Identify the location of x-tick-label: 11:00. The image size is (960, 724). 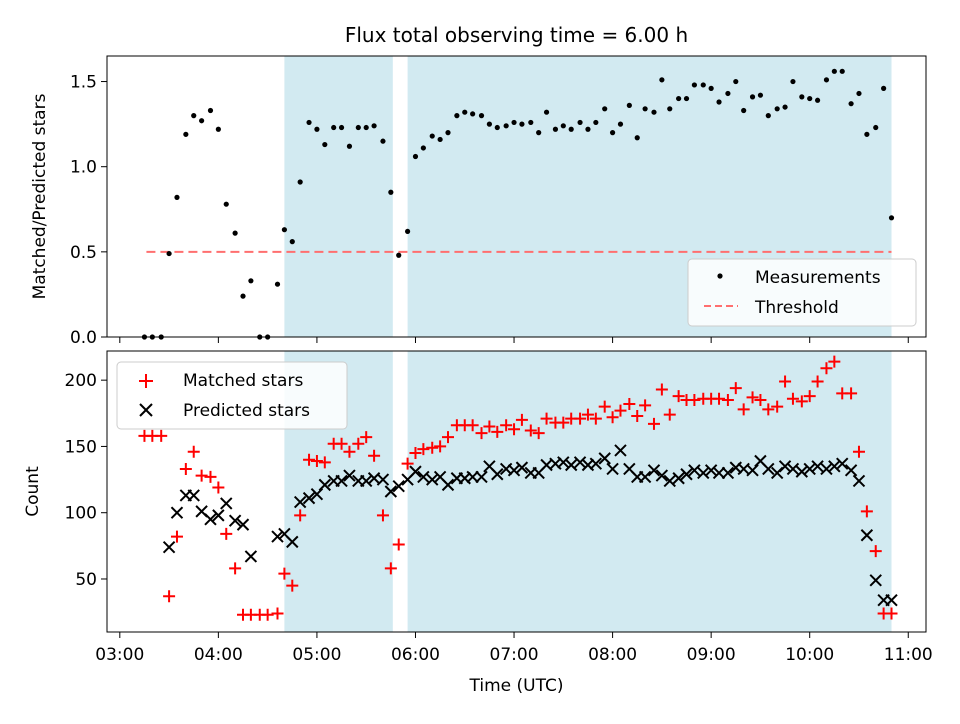
(908, 655).